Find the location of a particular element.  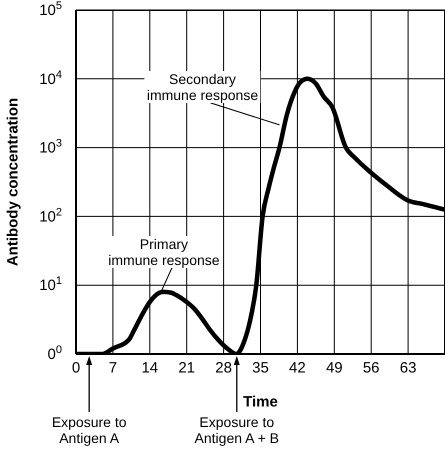

x-tick-label: 35 is located at coordinates (260, 368).